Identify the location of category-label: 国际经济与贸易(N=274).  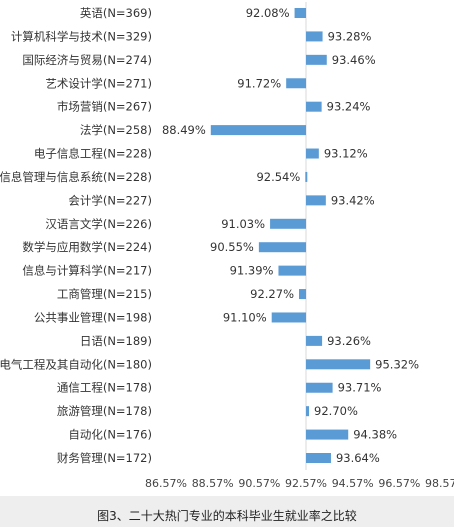
(87, 60).